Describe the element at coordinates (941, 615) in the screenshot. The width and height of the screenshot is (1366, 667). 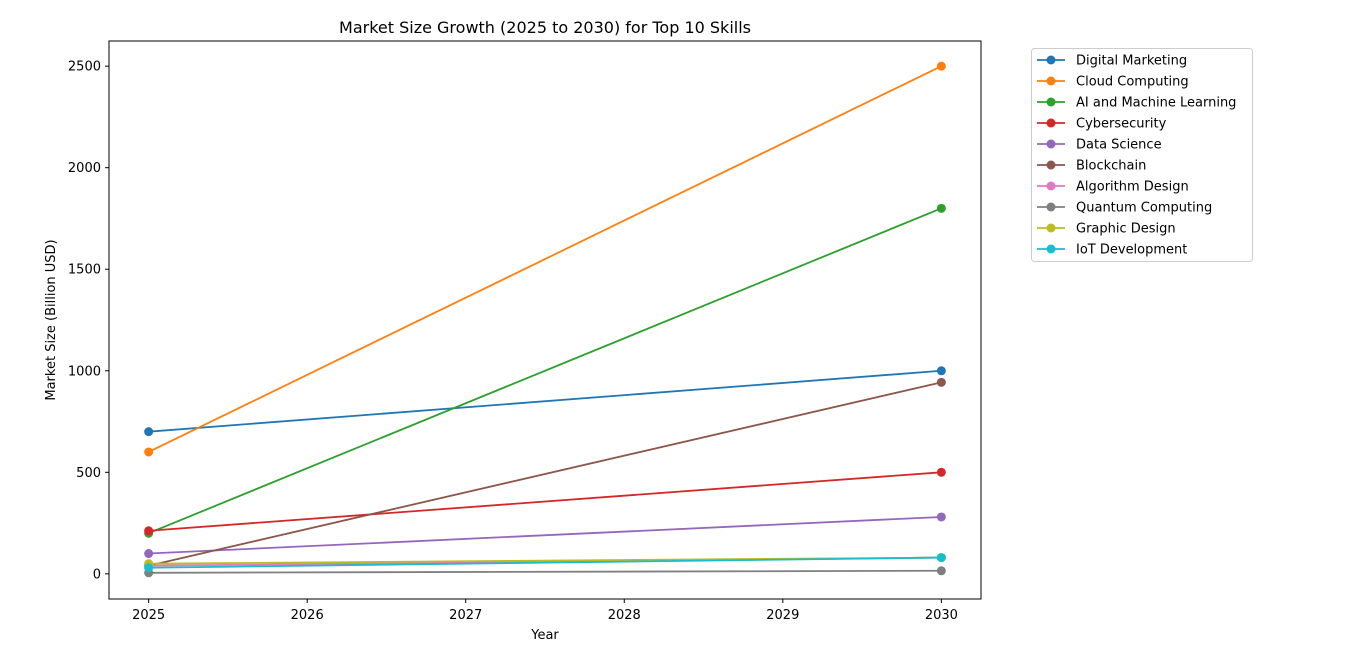
I see `x-tick-label: 2030` at that location.